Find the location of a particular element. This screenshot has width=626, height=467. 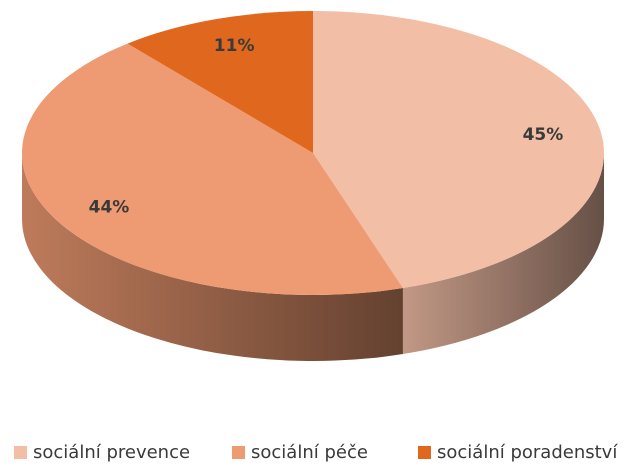

legend-label: sociální poradenství is located at coordinates (527, 452).